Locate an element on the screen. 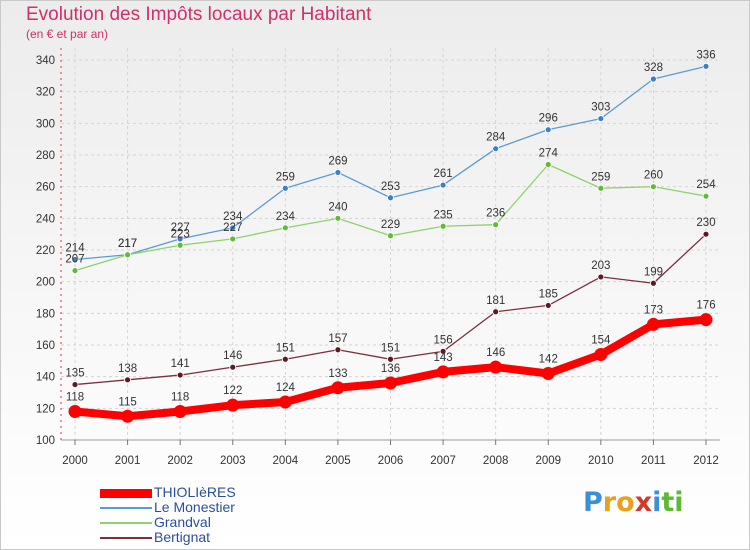  data-label: 136 is located at coordinates (390, 369).